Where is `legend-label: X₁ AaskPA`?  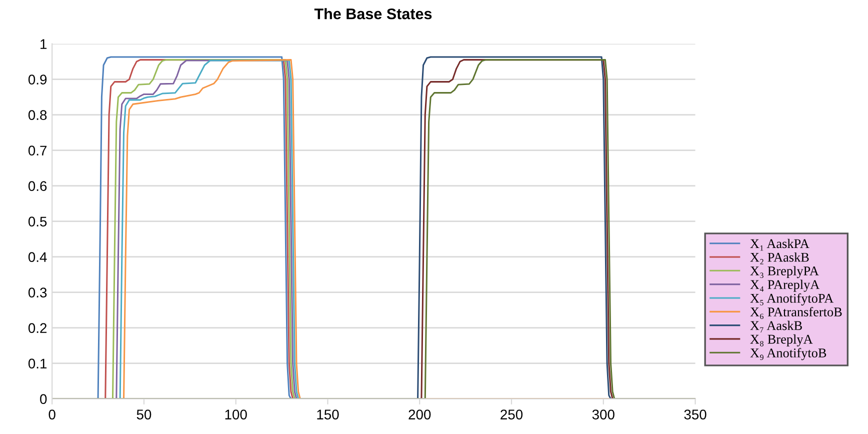
legend-label: X₁ AaskPA is located at coordinates (780, 244).